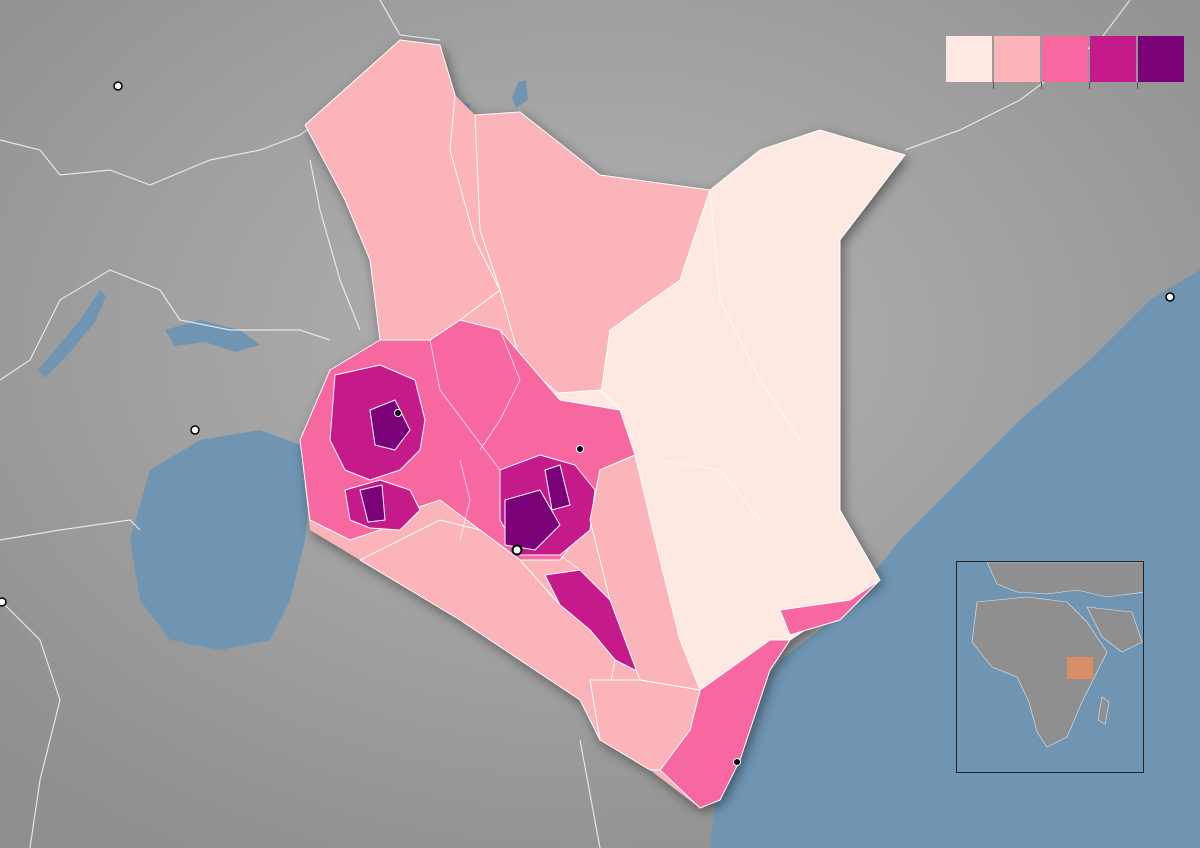  I want to click on lake-albert, so click(72, 334).